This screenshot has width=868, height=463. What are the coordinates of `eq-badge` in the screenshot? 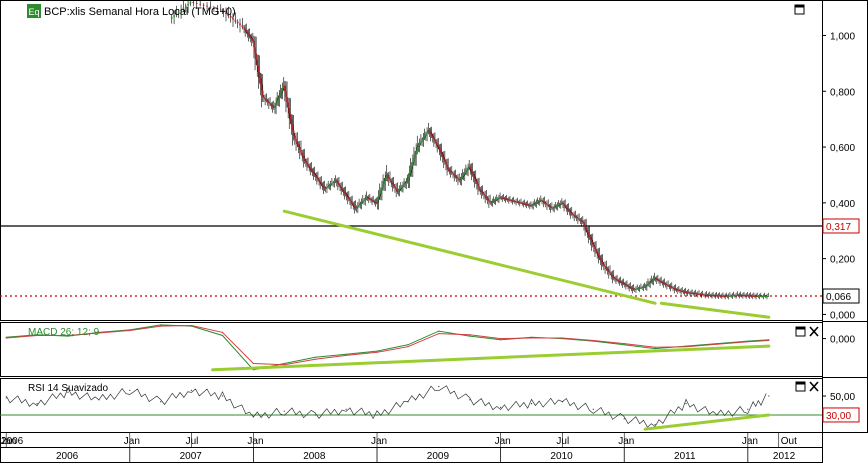 It's located at (34, 11).